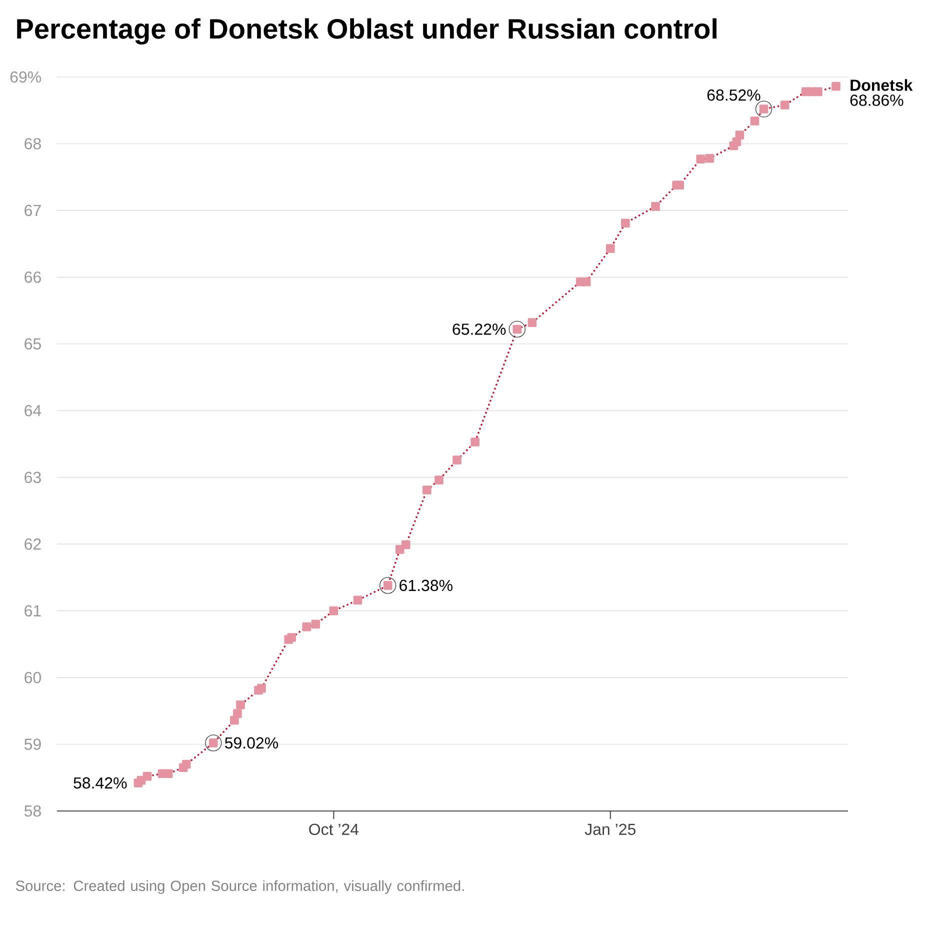  Describe the element at coordinates (32, 210) in the screenshot. I see `y-tick-label: 67` at that location.